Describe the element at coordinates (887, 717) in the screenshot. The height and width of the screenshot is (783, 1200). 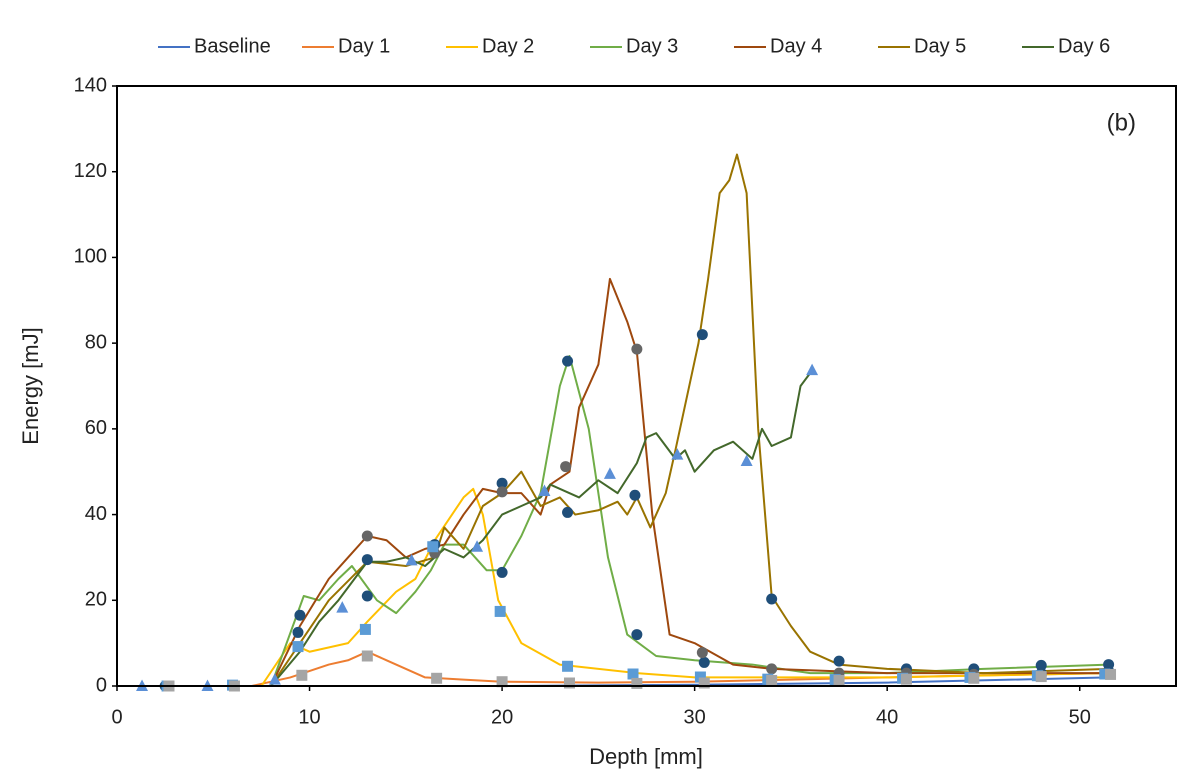
I see `x-tick-label: 40` at that location.